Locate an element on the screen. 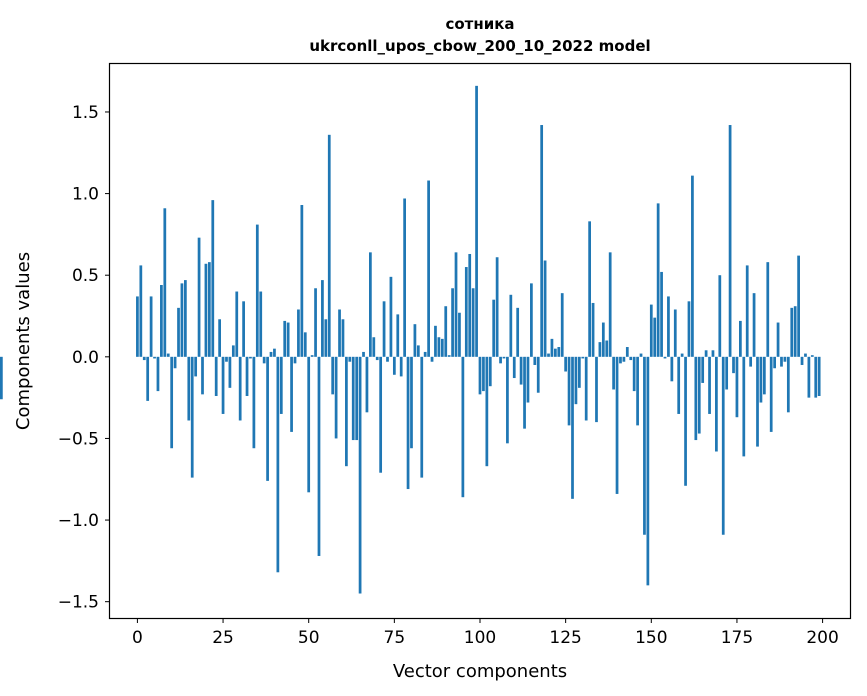  y-tick-label: −0.5 is located at coordinates (78, 439).